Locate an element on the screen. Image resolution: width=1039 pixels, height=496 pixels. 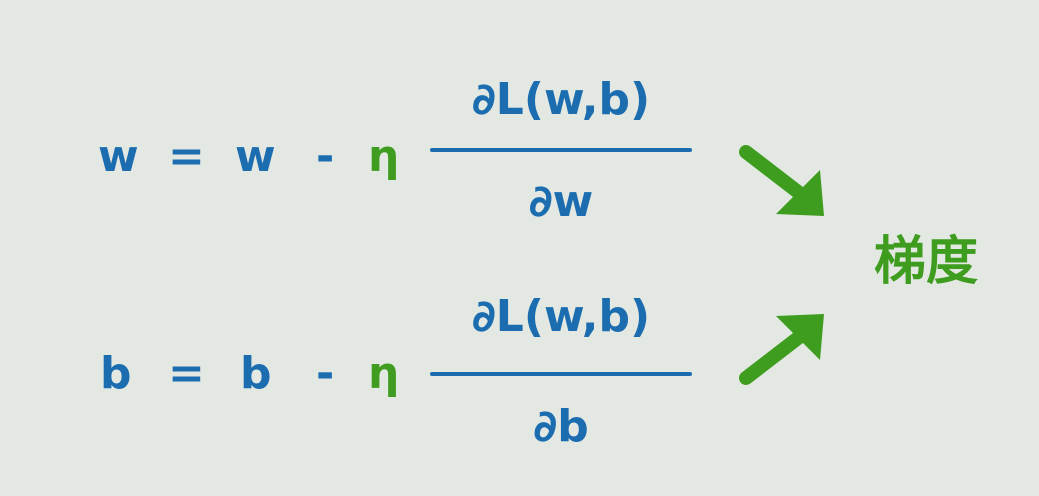
lhs-variable: b is located at coordinates (116, 373).